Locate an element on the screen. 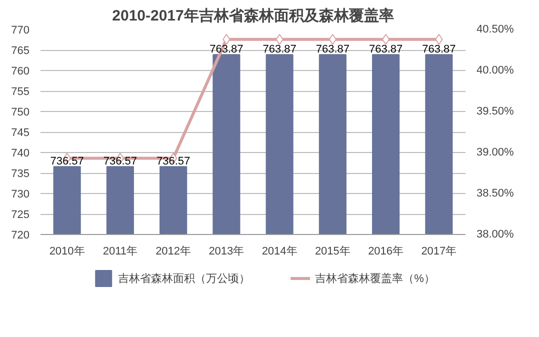 The height and width of the screenshot is (337, 539). x-tick-label: 2014年 is located at coordinates (280, 252).